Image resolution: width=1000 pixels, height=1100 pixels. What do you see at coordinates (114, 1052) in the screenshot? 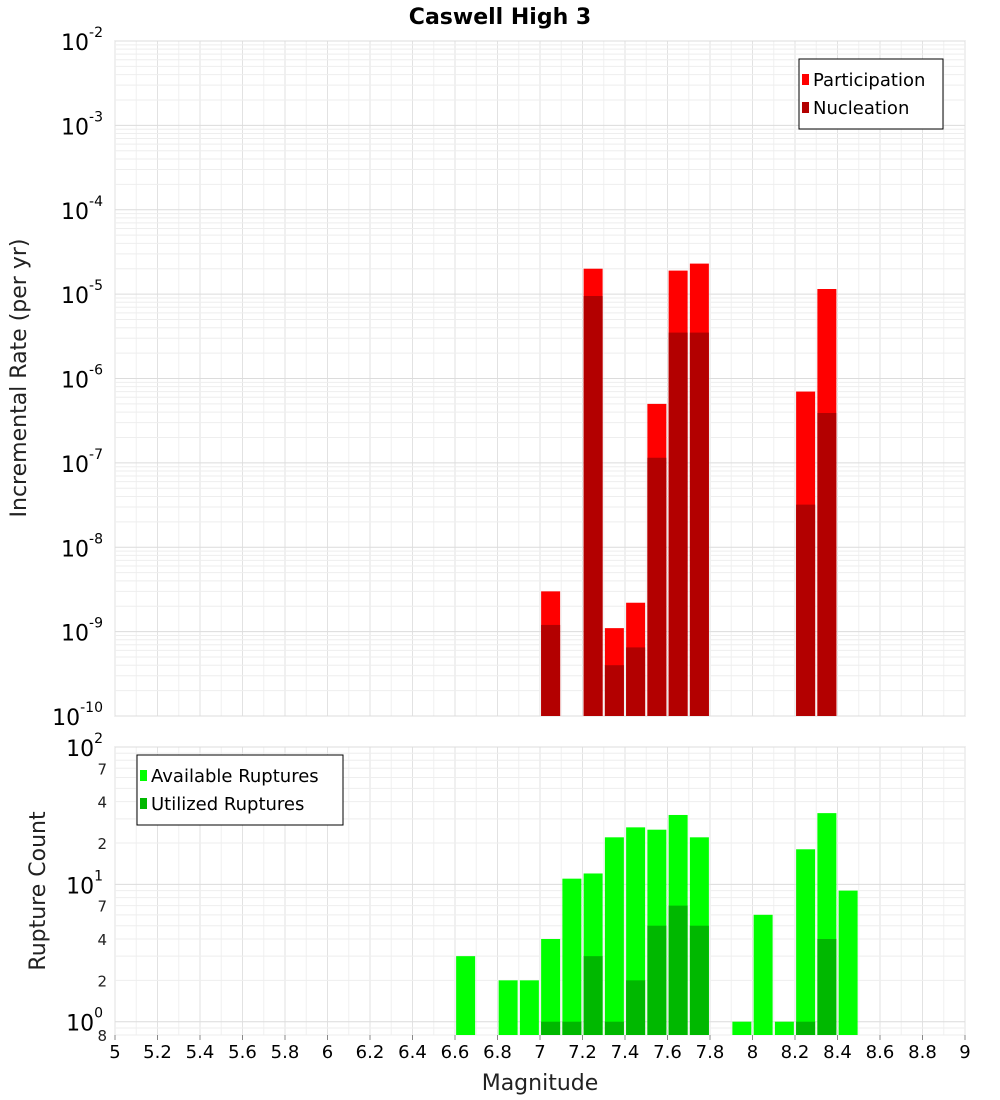
I see `x-tick-label: 5` at bounding box center [114, 1052].